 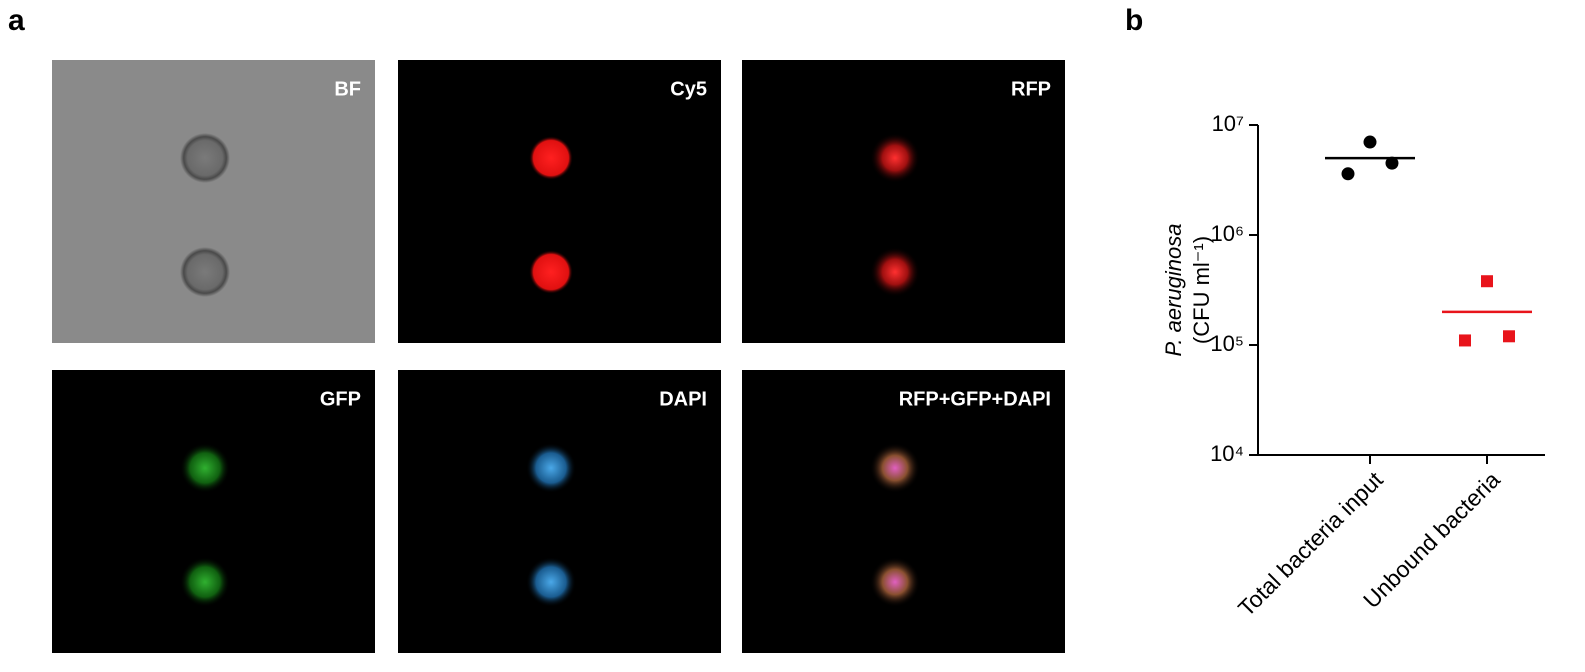 What do you see at coordinates (1227, 233) in the screenshot?
I see `y-tick-label: 10⁶` at bounding box center [1227, 233].